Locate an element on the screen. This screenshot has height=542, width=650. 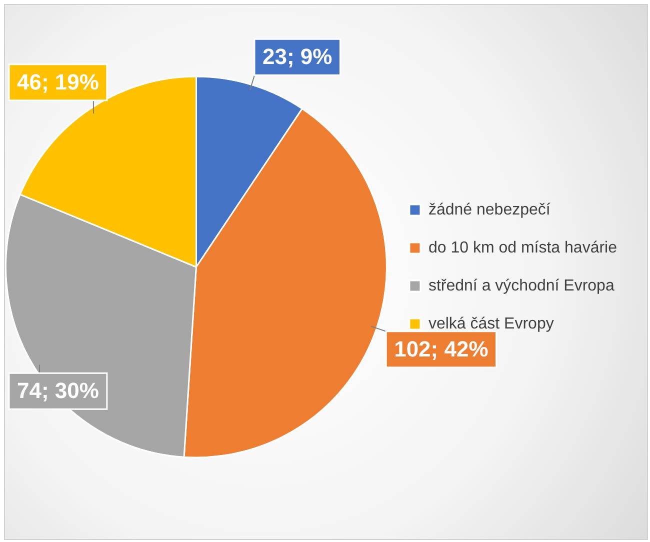
data-label: 23; 9% is located at coordinates (297, 57).